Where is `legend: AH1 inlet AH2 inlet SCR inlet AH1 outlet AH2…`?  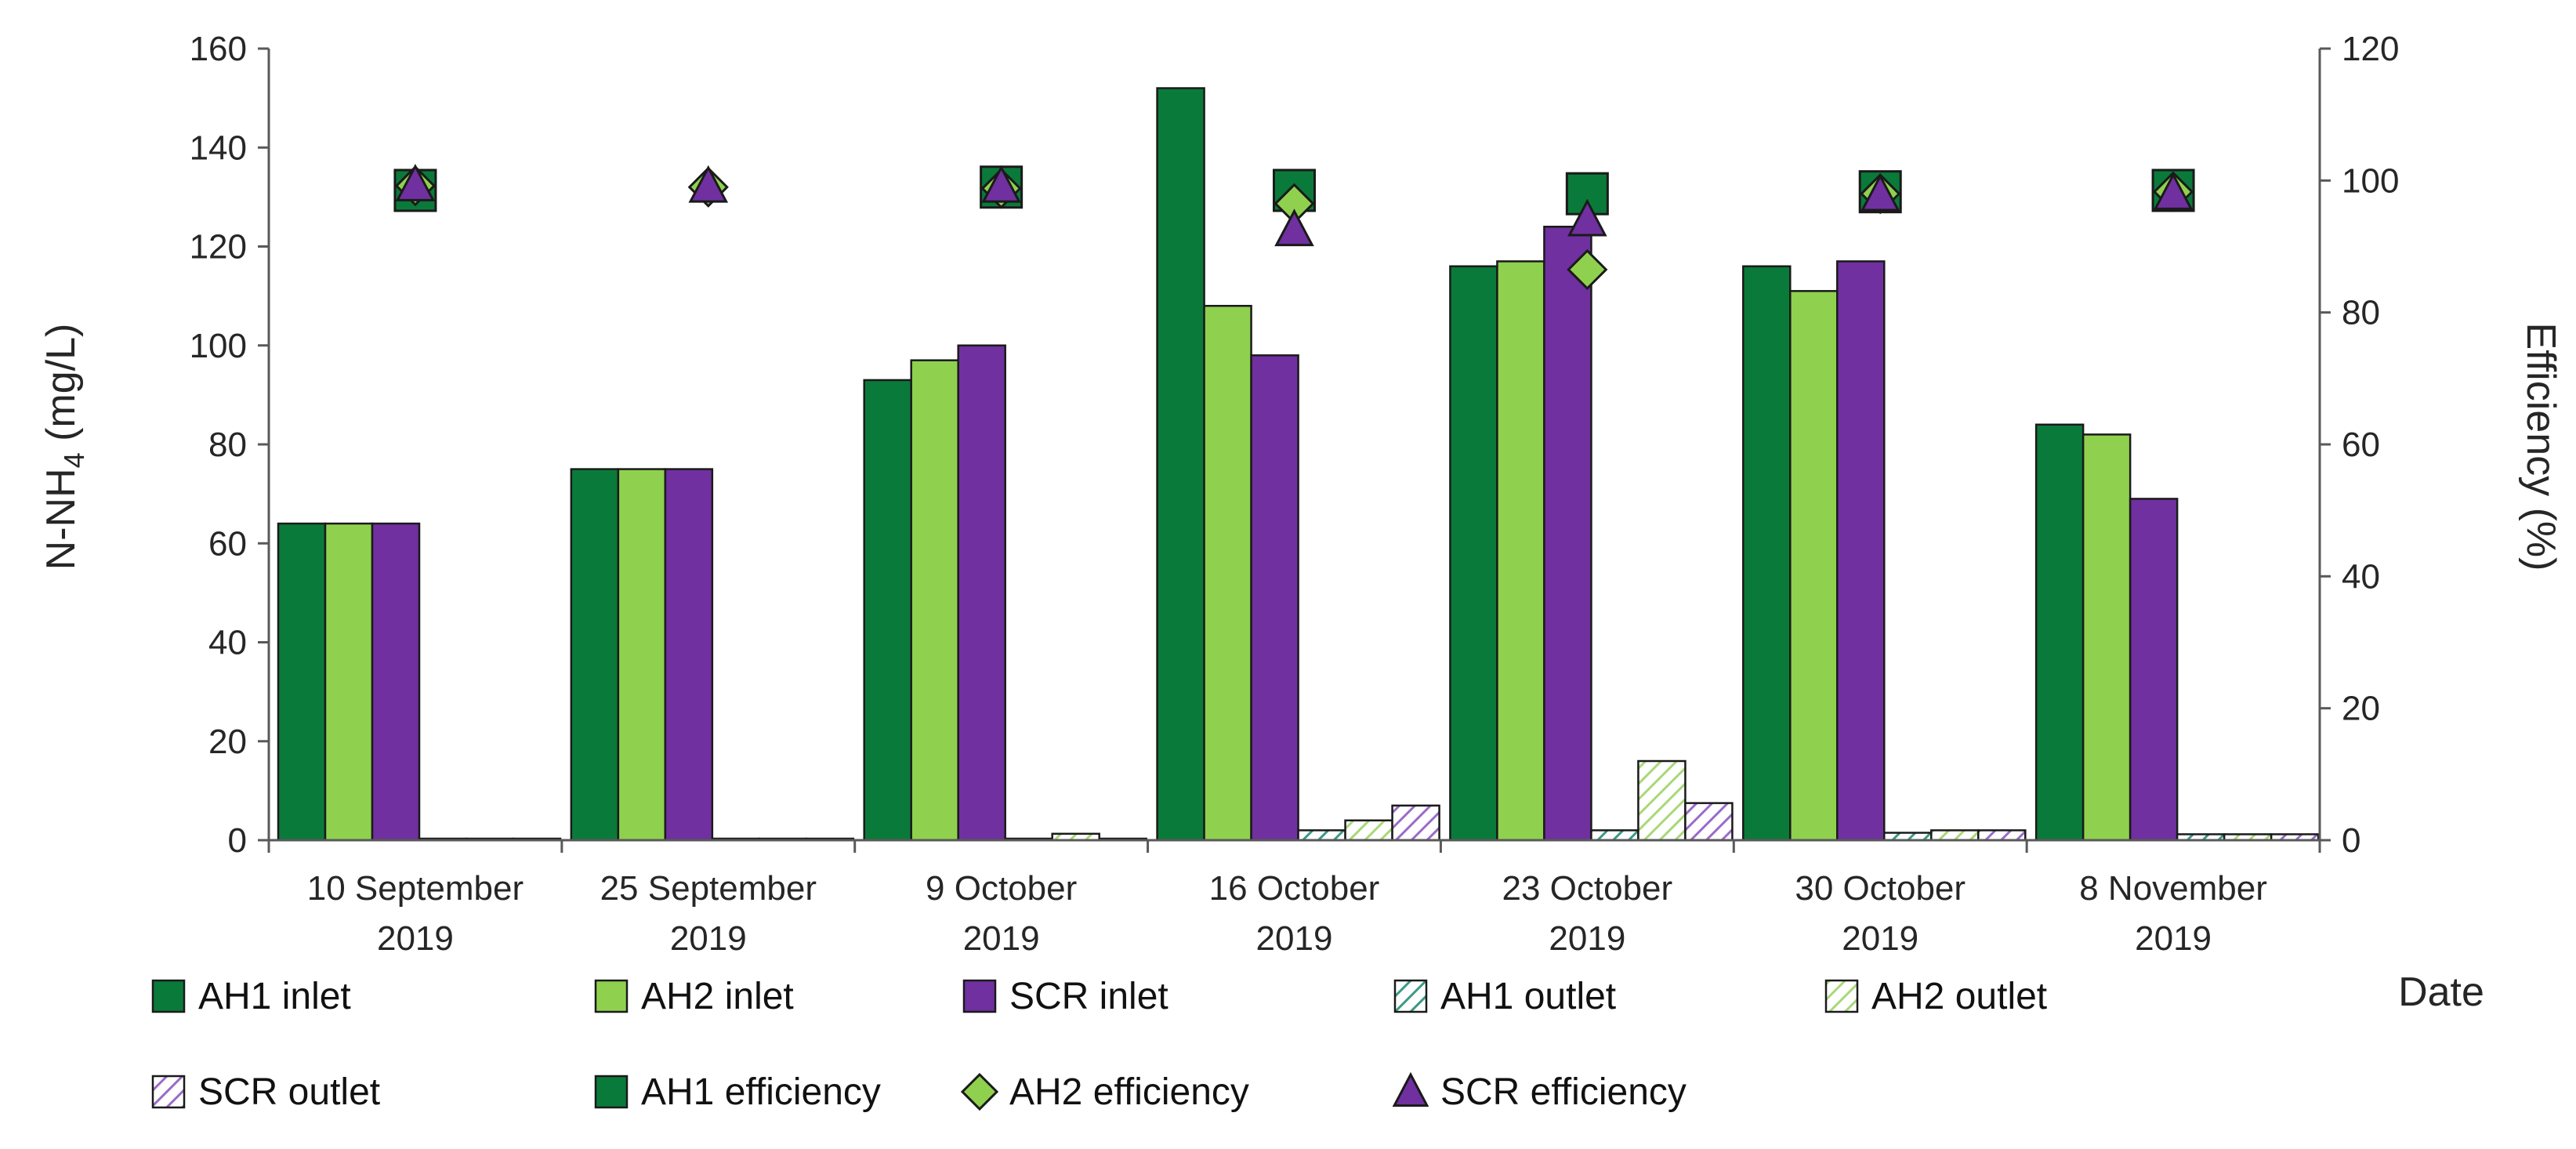
legend: AH1 inlet AH2 inlet SCR inlet AH1 outlet AH2… is located at coordinates (1099, 1044).